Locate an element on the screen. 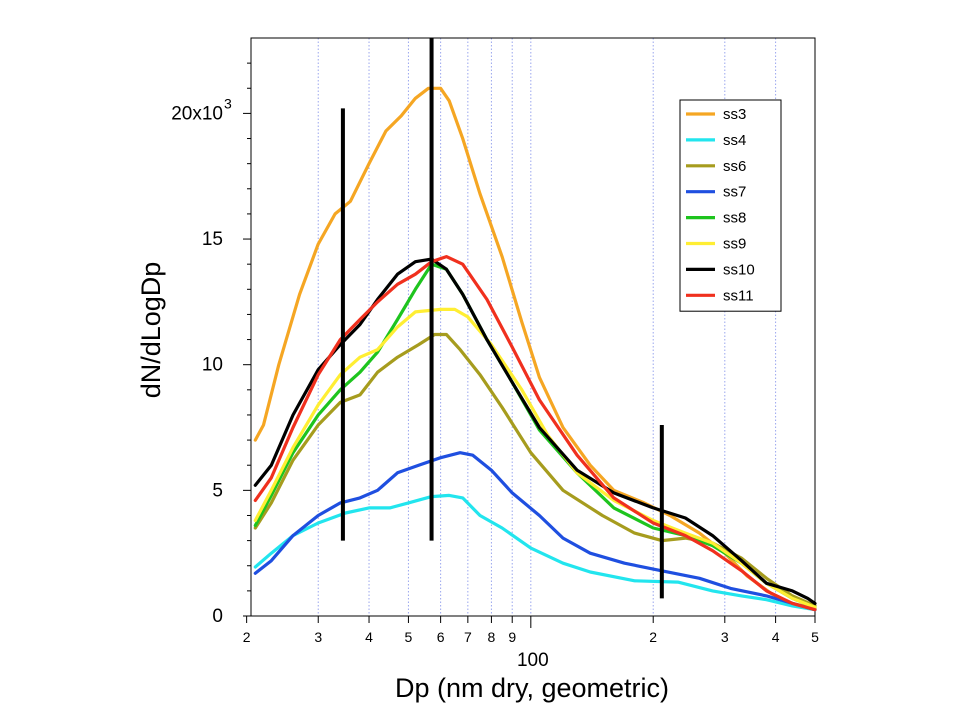  x-tick-label: 8 is located at coordinates (492, 637).